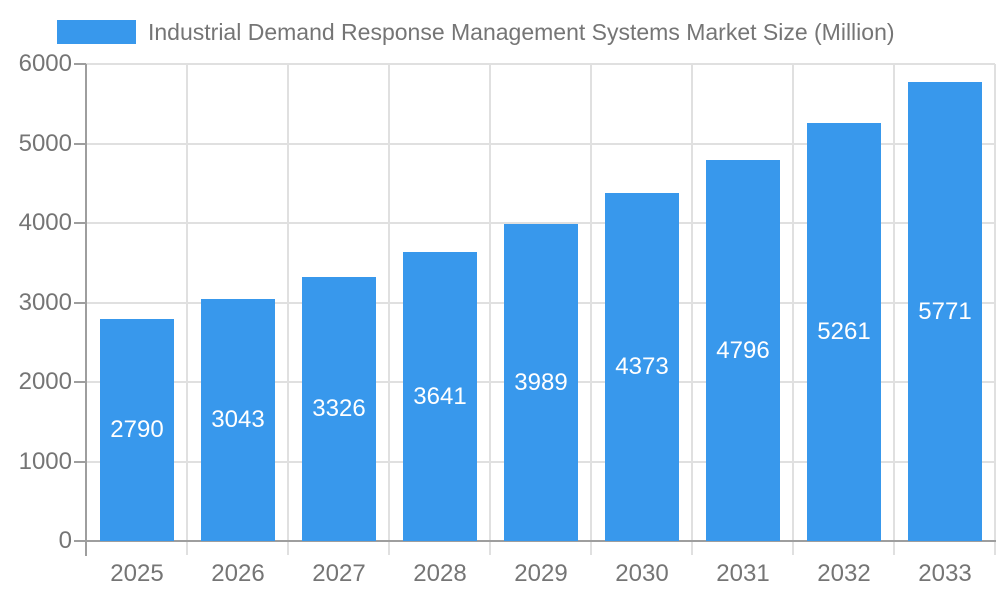 The width and height of the screenshot is (1000, 600). What do you see at coordinates (535, 541) in the screenshot?
I see `x-axis-line` at bounding box center [535, 541].